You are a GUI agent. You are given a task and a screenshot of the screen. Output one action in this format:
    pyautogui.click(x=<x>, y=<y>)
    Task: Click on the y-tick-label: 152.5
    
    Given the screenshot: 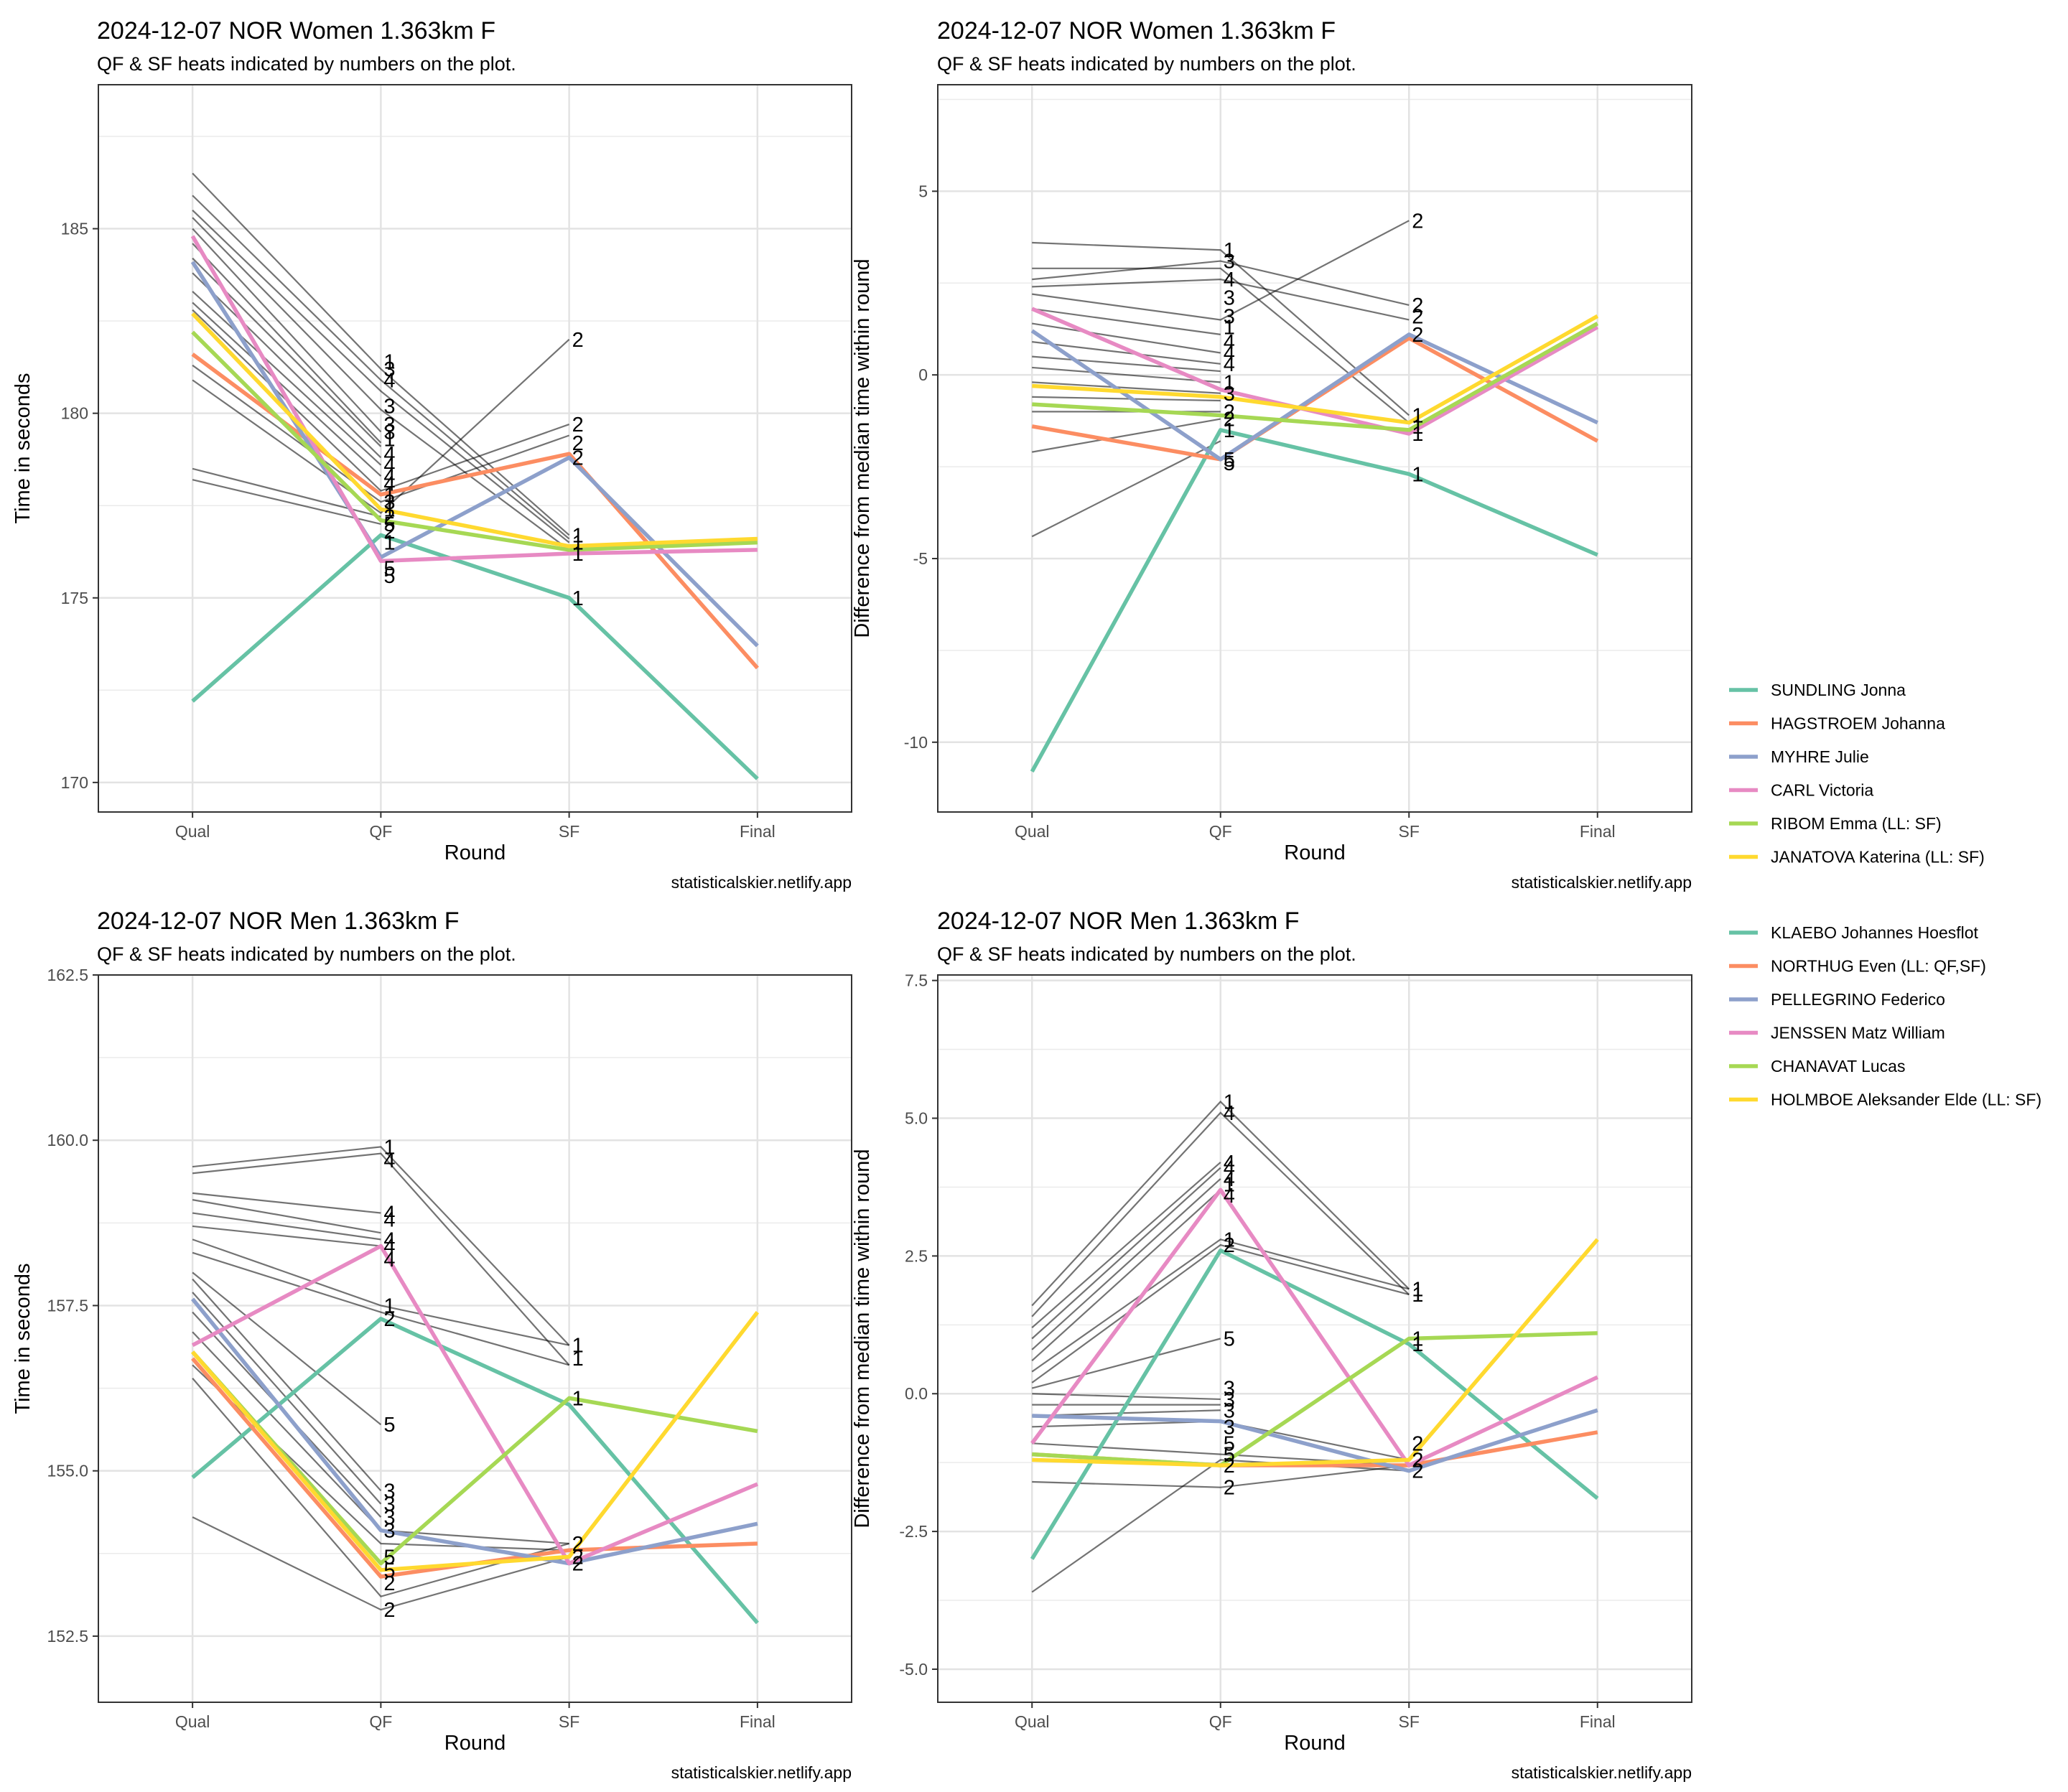 What is the action you would take?
    pyautogui.click(x=67, y=1636)
    